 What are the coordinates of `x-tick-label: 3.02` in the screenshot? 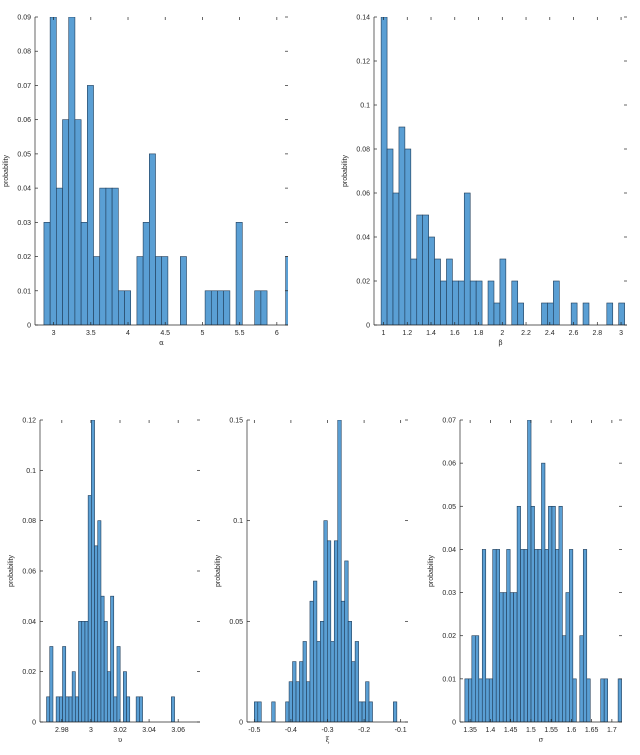 It's located at (120, 730).